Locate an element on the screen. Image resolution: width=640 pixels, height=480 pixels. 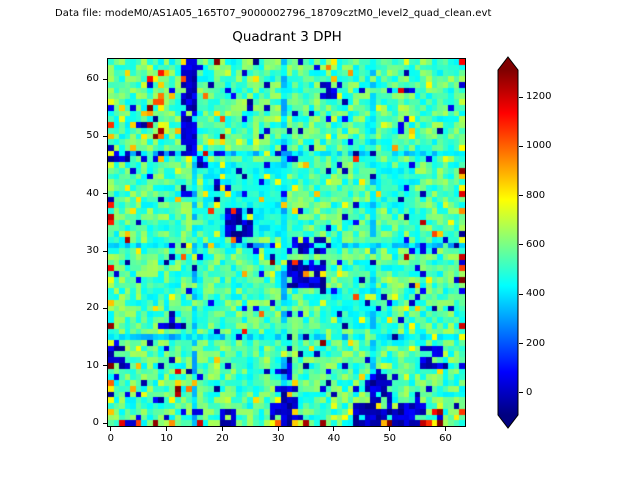
colorbar-tick-label: 1000 is located at coordinates (539, 146).